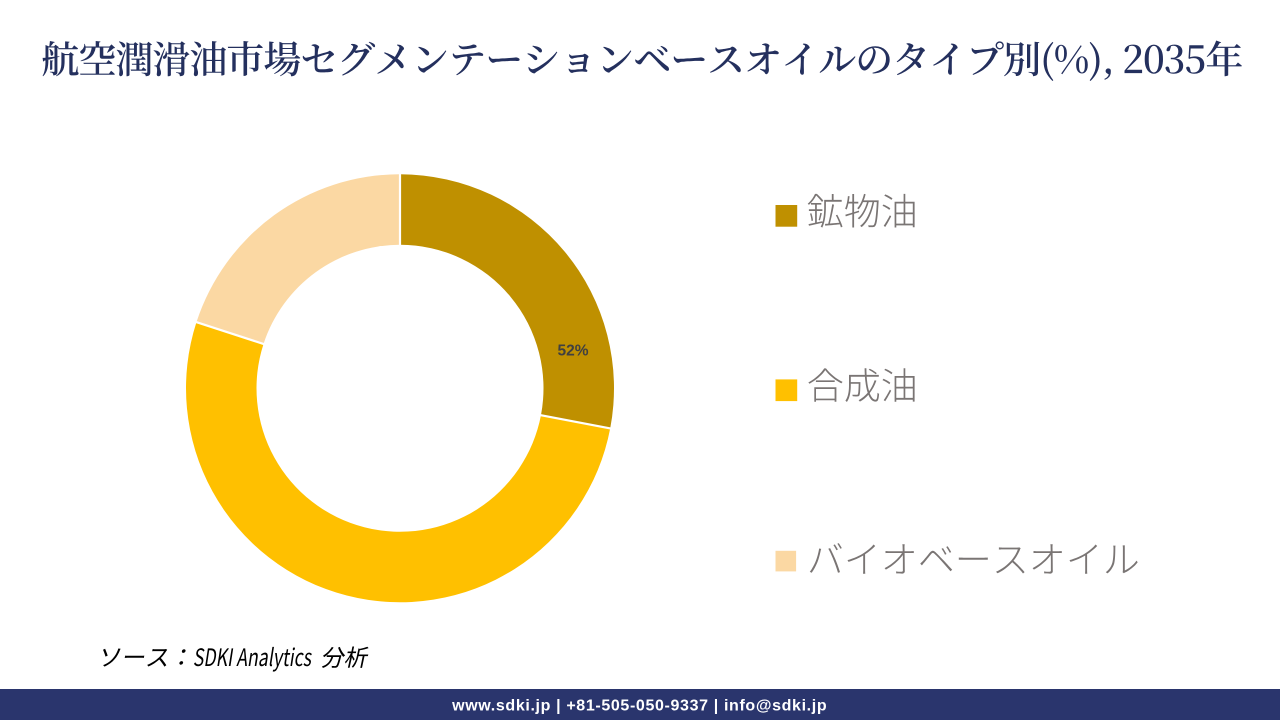  What do you see at coordinates (572, 351) in the screenshot?
I see `svg-text: 52%` at bounding box center [572, 351].